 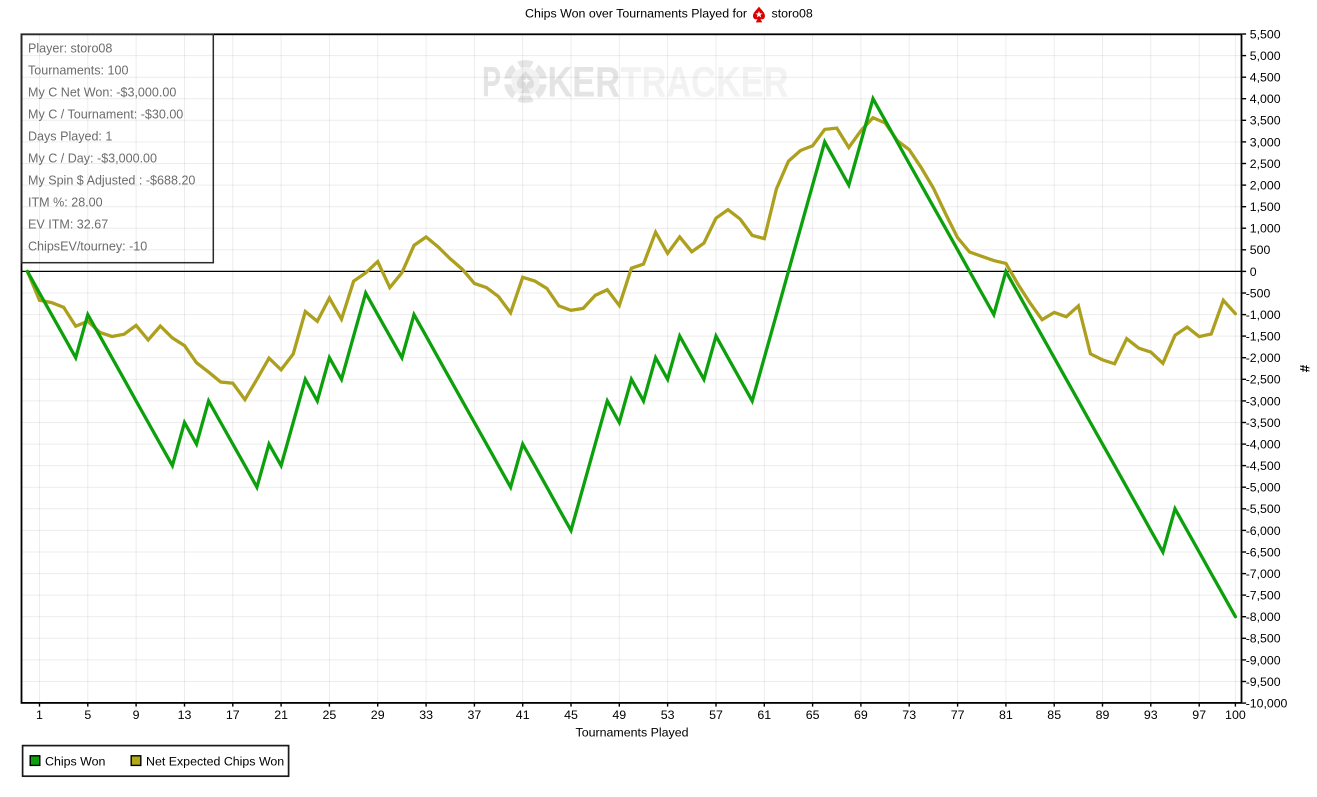 I want to click on svg-text: TRACKER, so click(x=705, y=83).